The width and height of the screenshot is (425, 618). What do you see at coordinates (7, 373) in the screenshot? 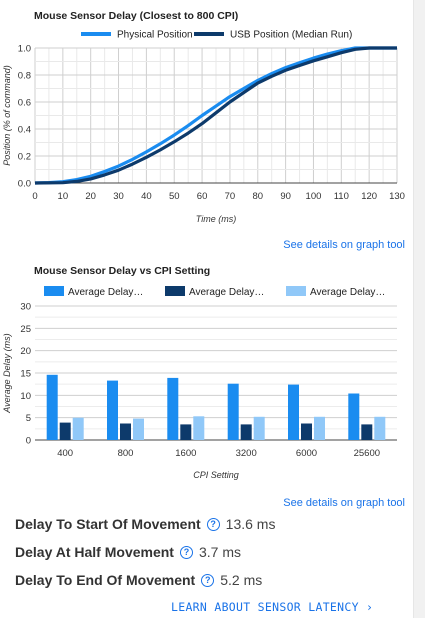
I see `y-axis-title: Average Delay (ms)` at bounding box center [7, 373].